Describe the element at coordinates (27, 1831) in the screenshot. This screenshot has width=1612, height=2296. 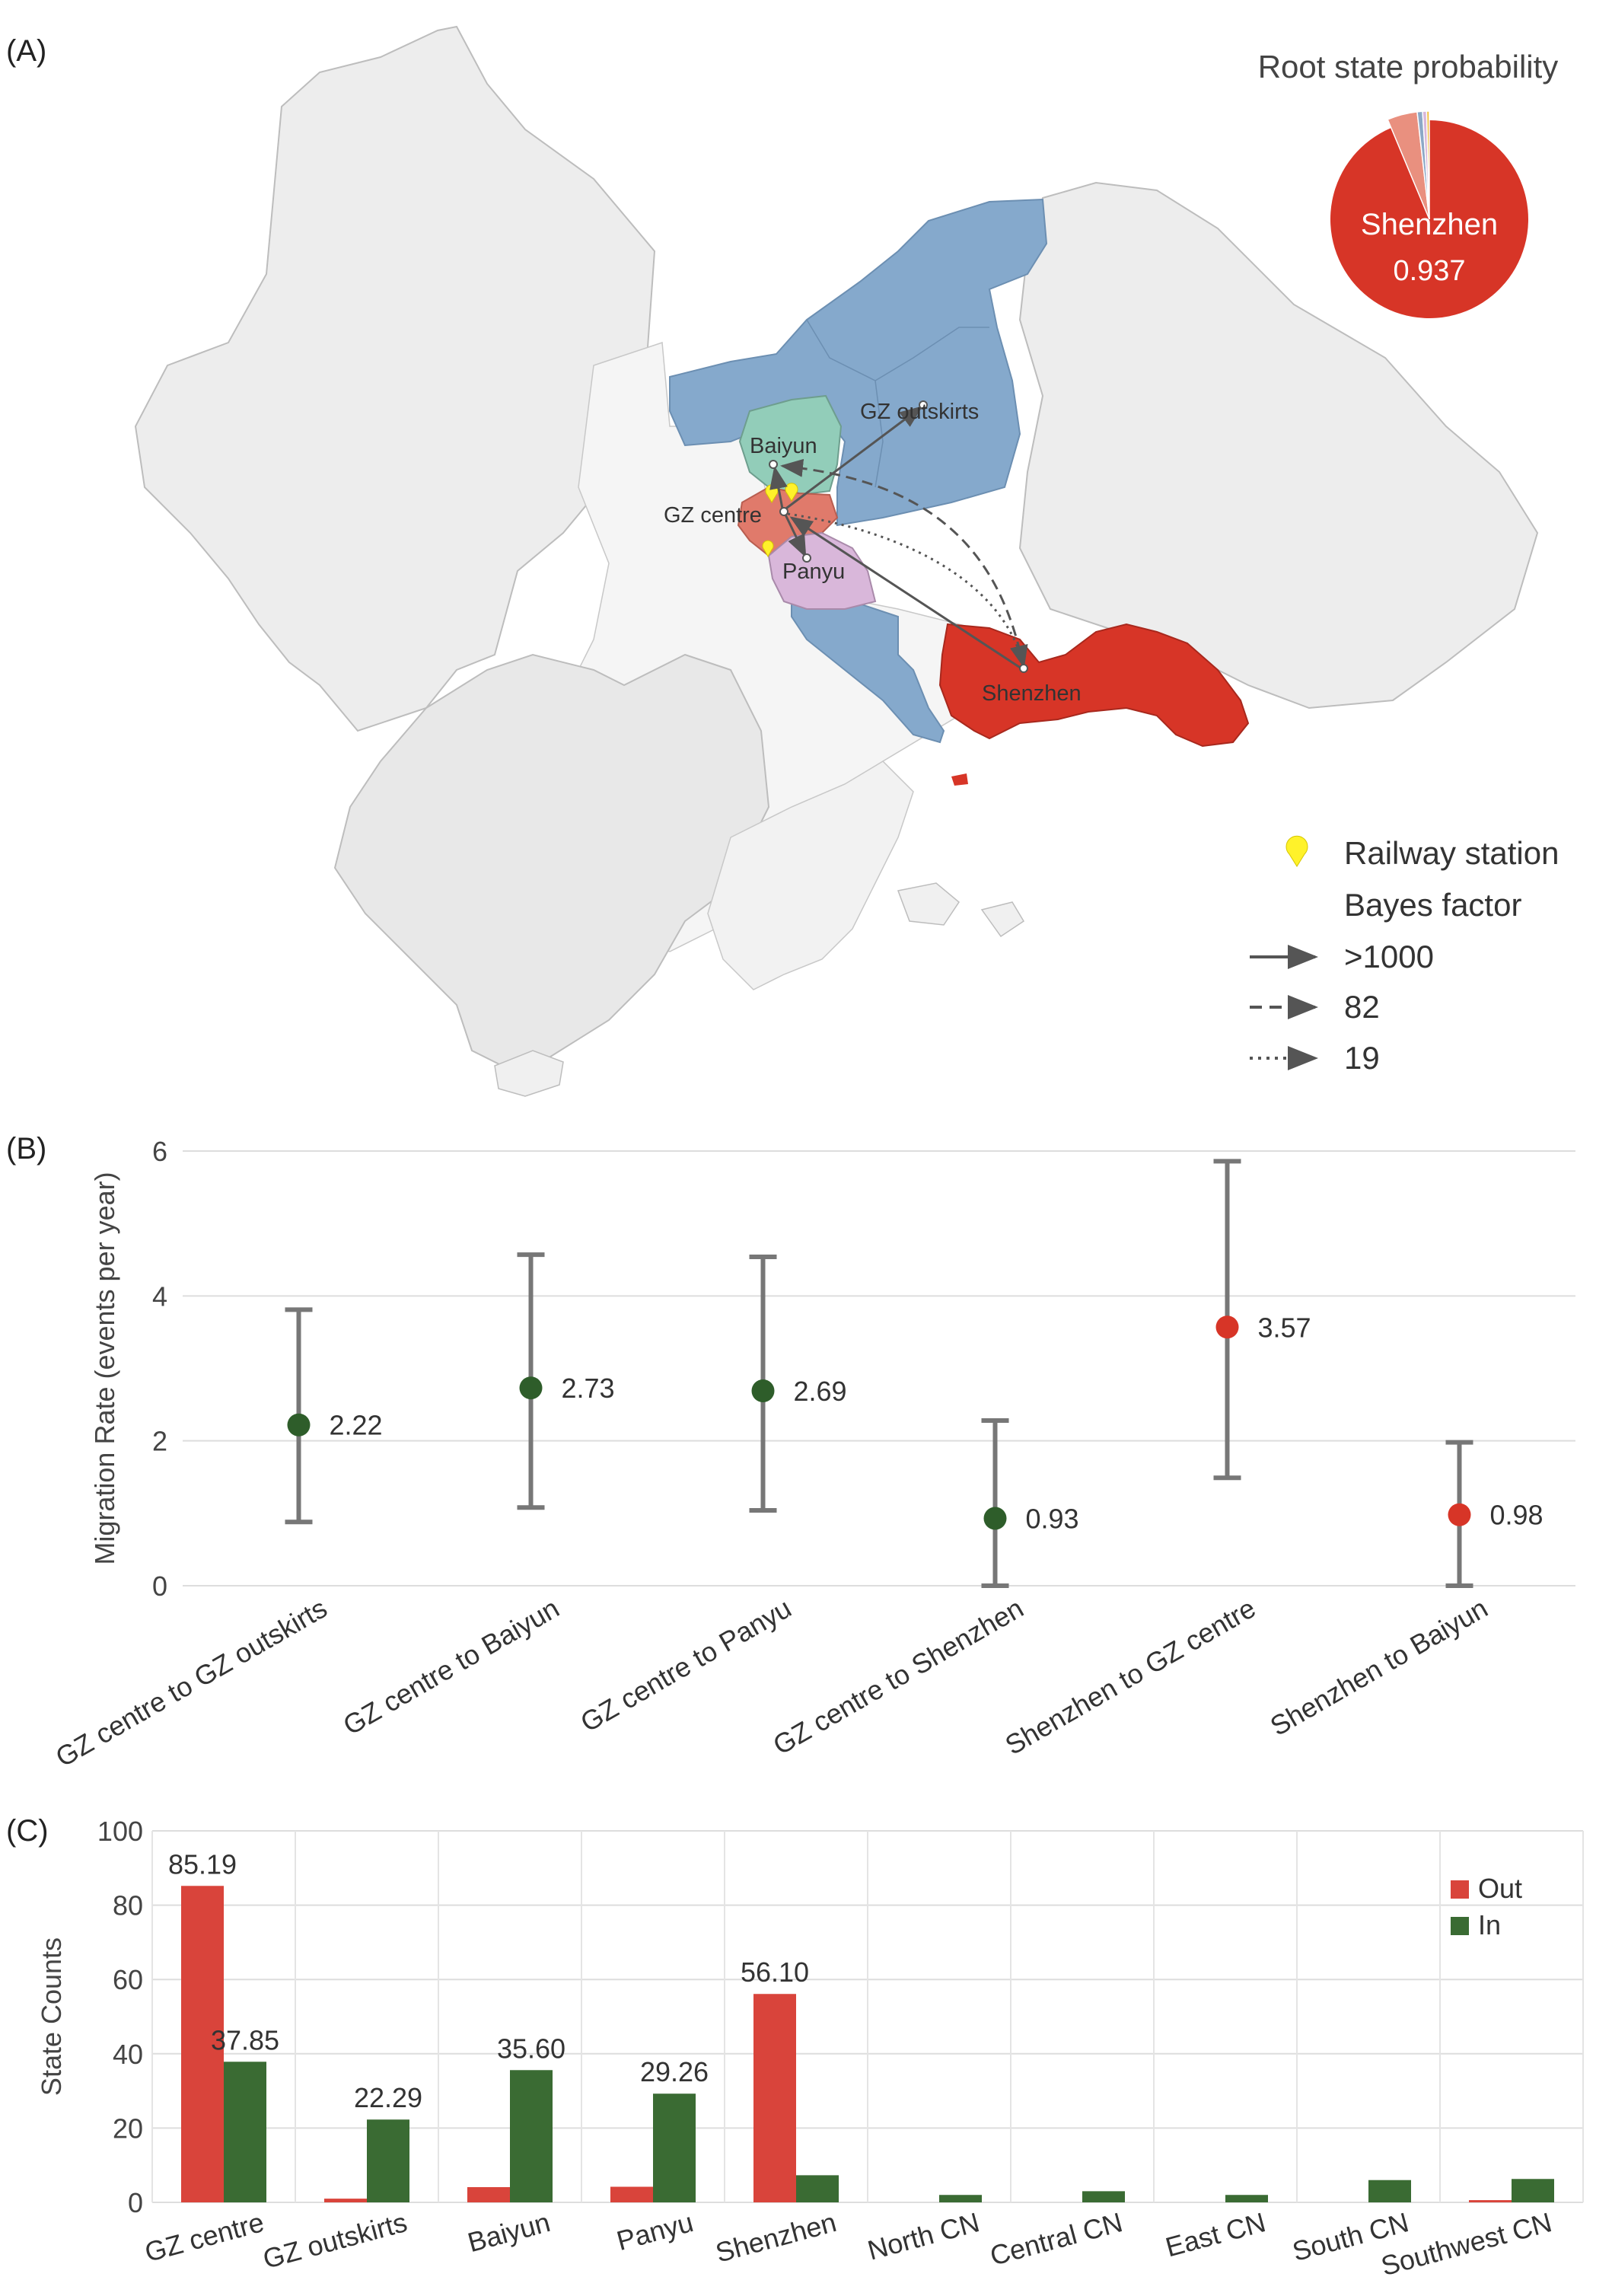
I see `panel-c-label: (C)` at that location.